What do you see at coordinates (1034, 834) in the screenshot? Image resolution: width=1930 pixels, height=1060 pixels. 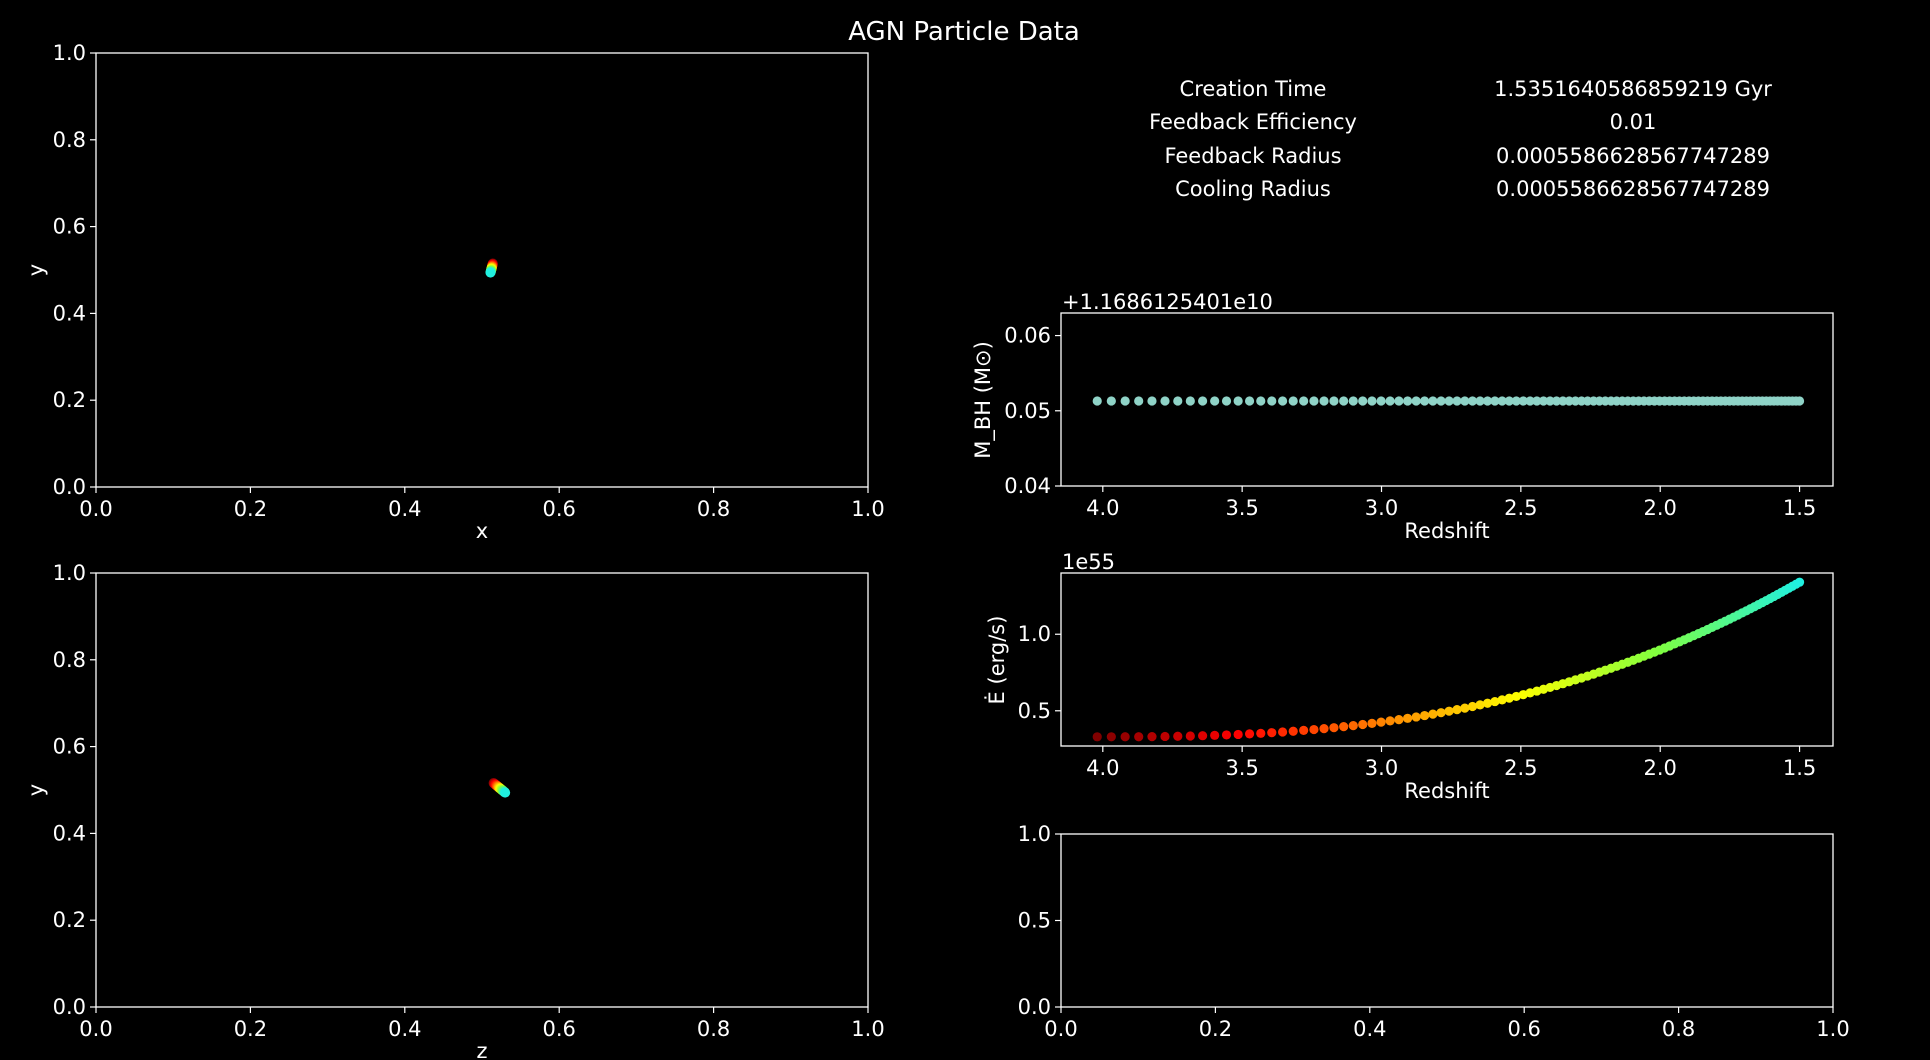 I see `y-tick-label: 1.0` at bounding box center [1034, 834].